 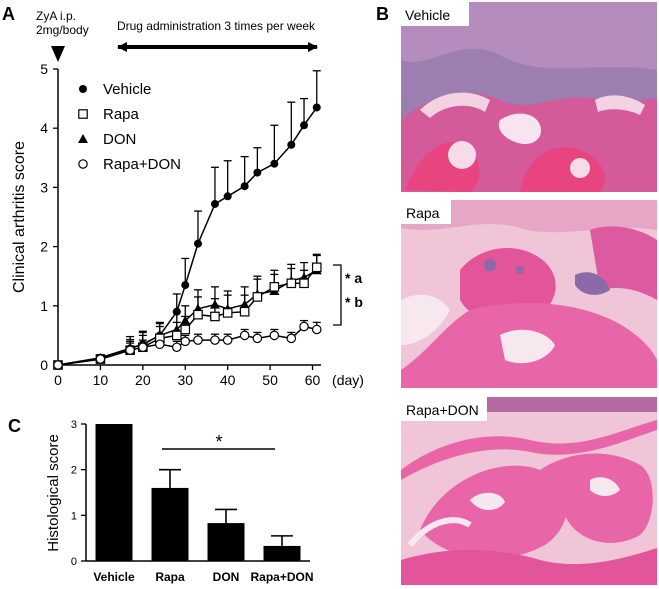 I want to click on y-tick-label-5: 5, so click(x=44, y=69).